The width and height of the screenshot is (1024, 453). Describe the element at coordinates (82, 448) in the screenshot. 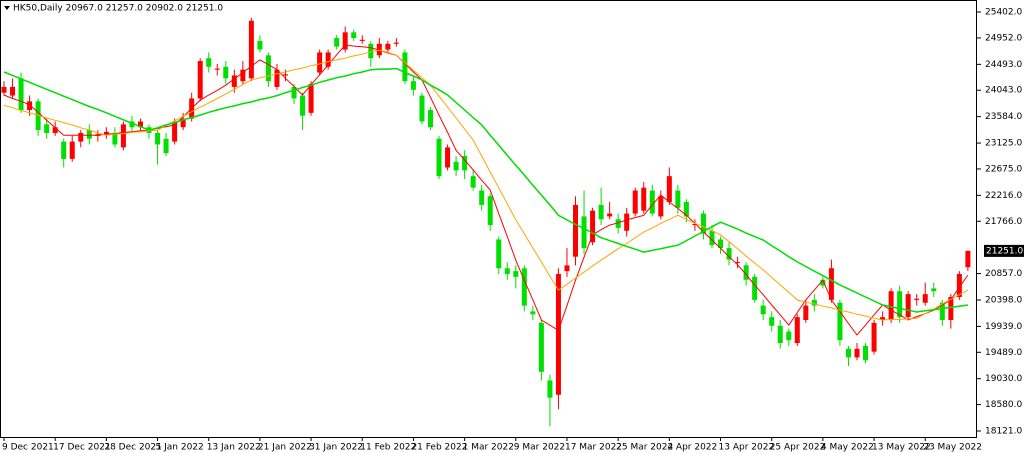

I see `x-tick-label: 17 Dec 2021` at that location.